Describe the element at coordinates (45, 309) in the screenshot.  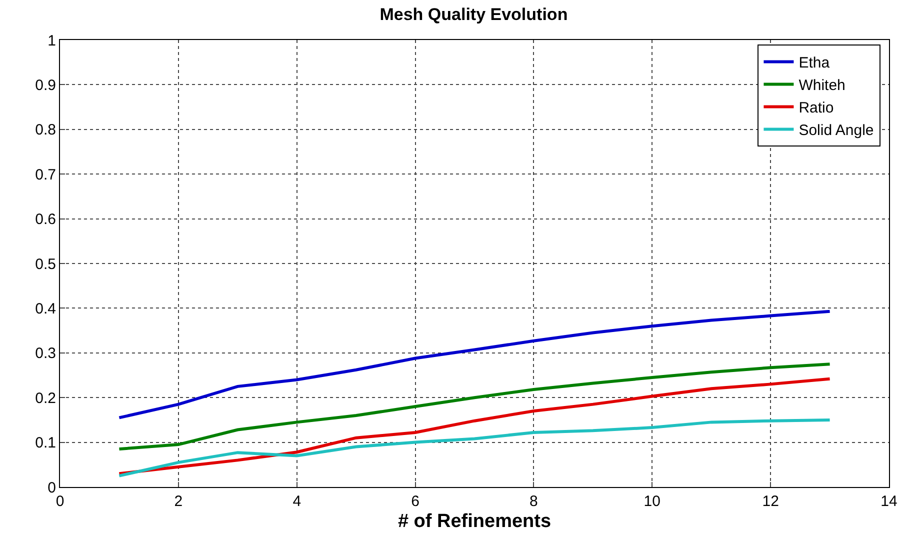
I see `y-tick-label: 0.4` at that location.